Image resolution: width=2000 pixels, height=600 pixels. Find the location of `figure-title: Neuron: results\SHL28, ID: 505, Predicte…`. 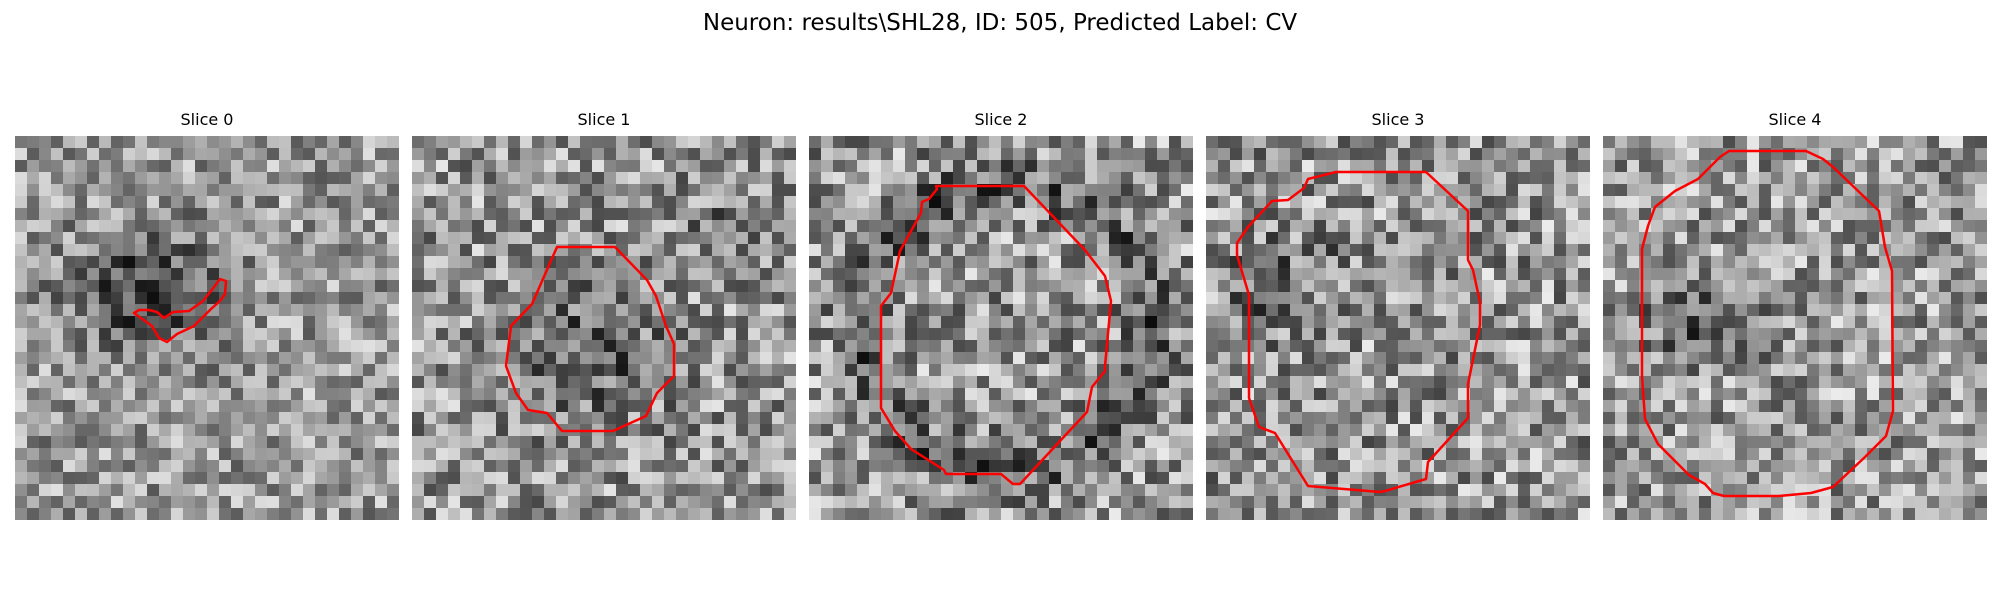

figure-title: Neuron: results\SHL28, ID: 505, Predicte… is located at coordinates (1000, 23).